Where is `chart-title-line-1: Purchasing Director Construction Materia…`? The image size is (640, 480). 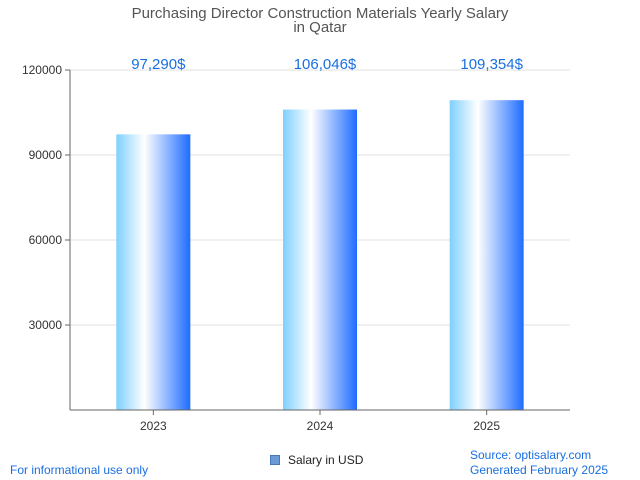
chart-title-line-1: Purchasing Director Construction Materia… is located at coordinates (320, 13).